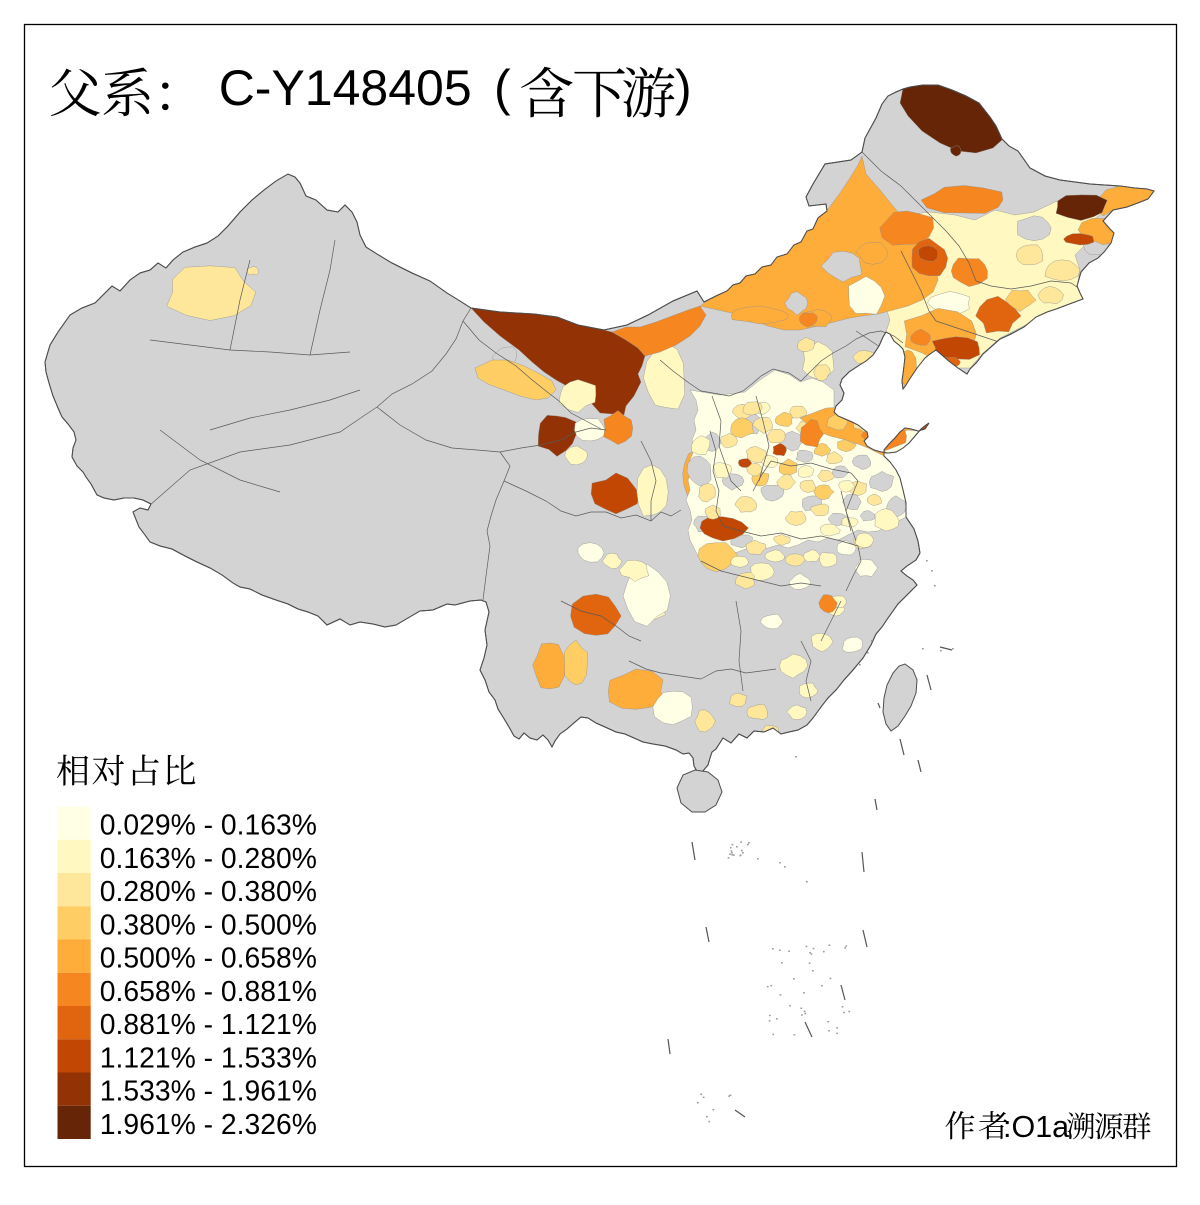 The width and height of the screenshot is (1200, 1205). I want to click on svg-text: :O1a, so click(1036, 1127).